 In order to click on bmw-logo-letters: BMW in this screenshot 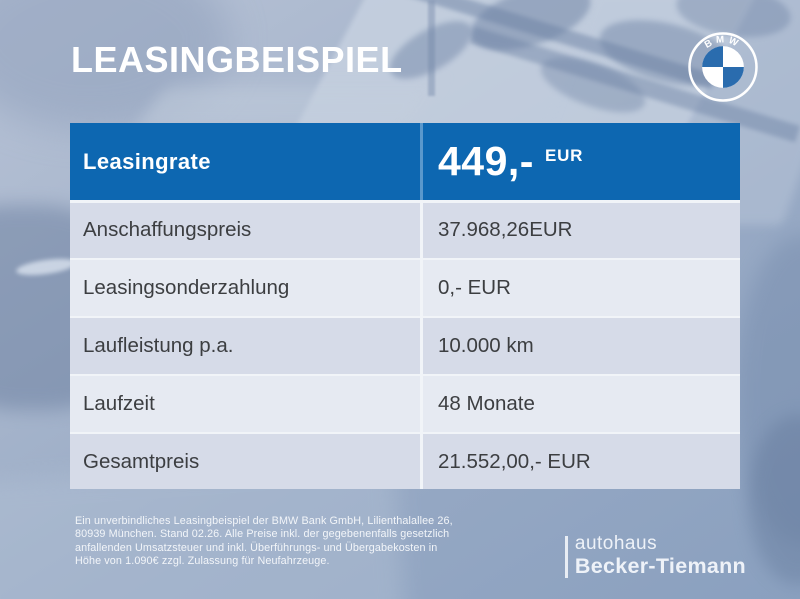, I will do `click(721, 42)`.